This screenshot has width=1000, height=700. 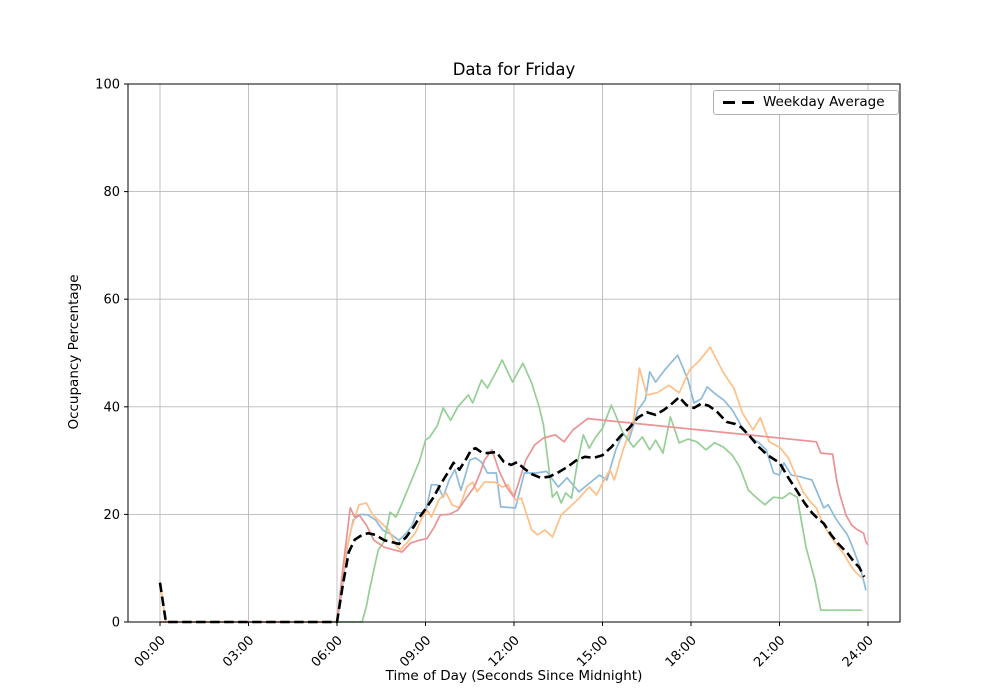 I want to click on x-tick-label: 21:00, so click(x=769, y=651).